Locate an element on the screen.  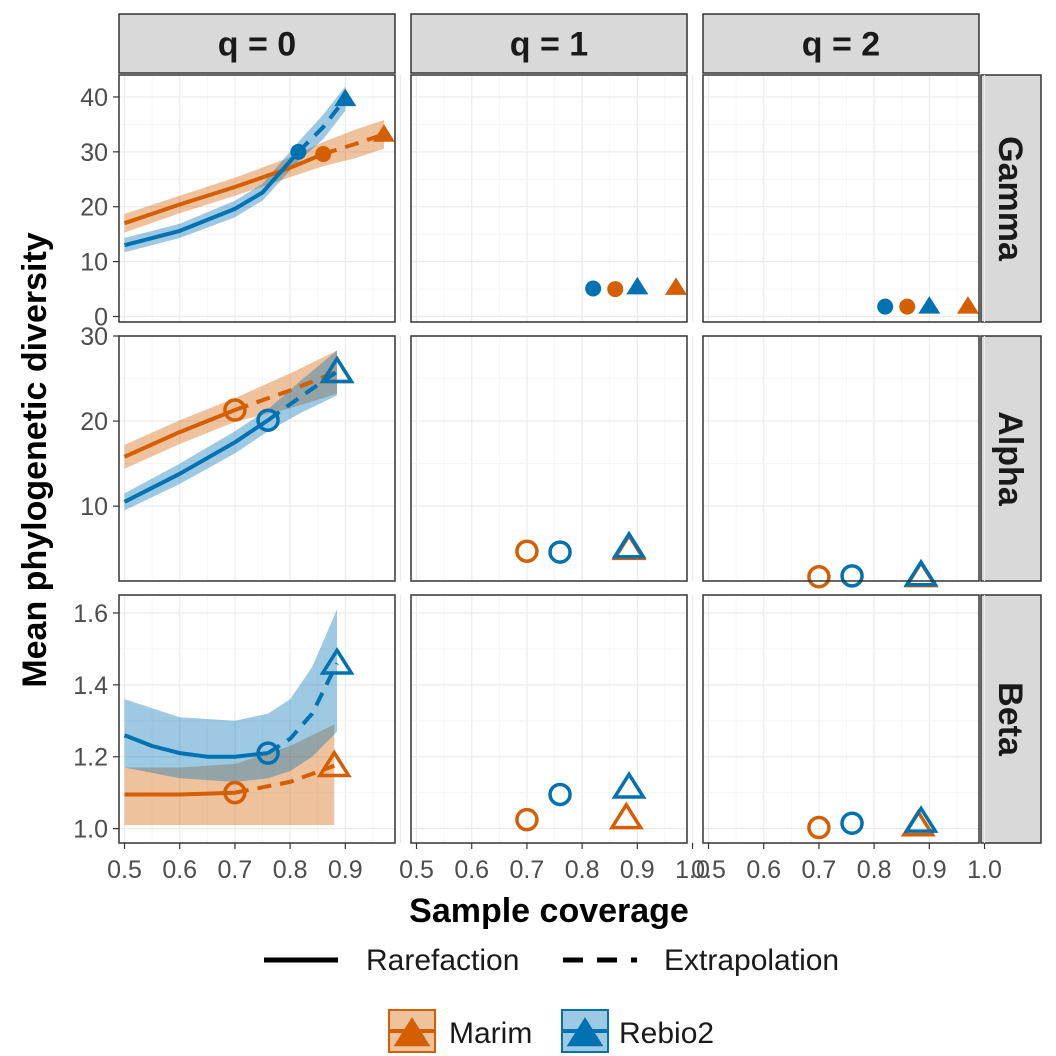
strip-col-label: q = 0 is located at coordinates (257, 45).